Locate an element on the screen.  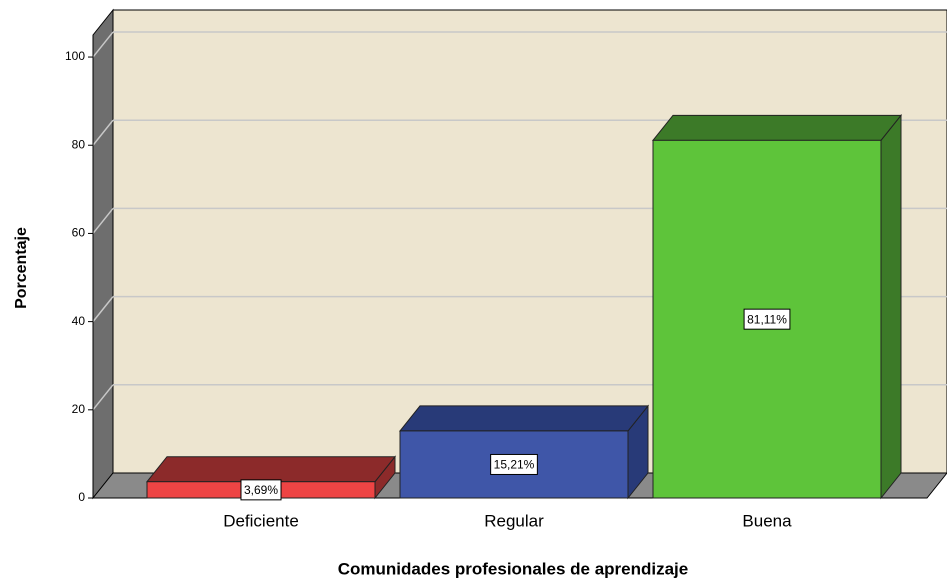
bar-side is located at coordinates (891, 306).